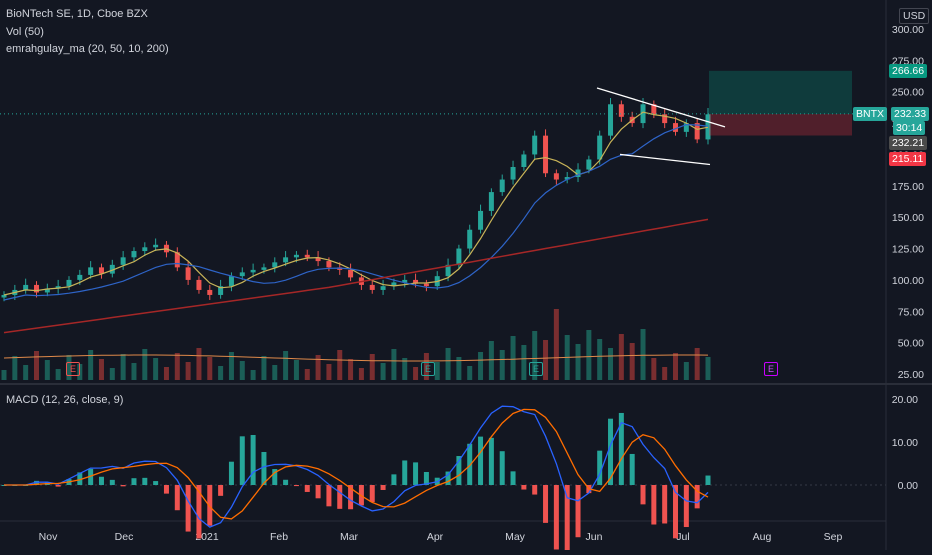 The image size is (932, 555). I want to click on volume-average-line, so click(356, 358).